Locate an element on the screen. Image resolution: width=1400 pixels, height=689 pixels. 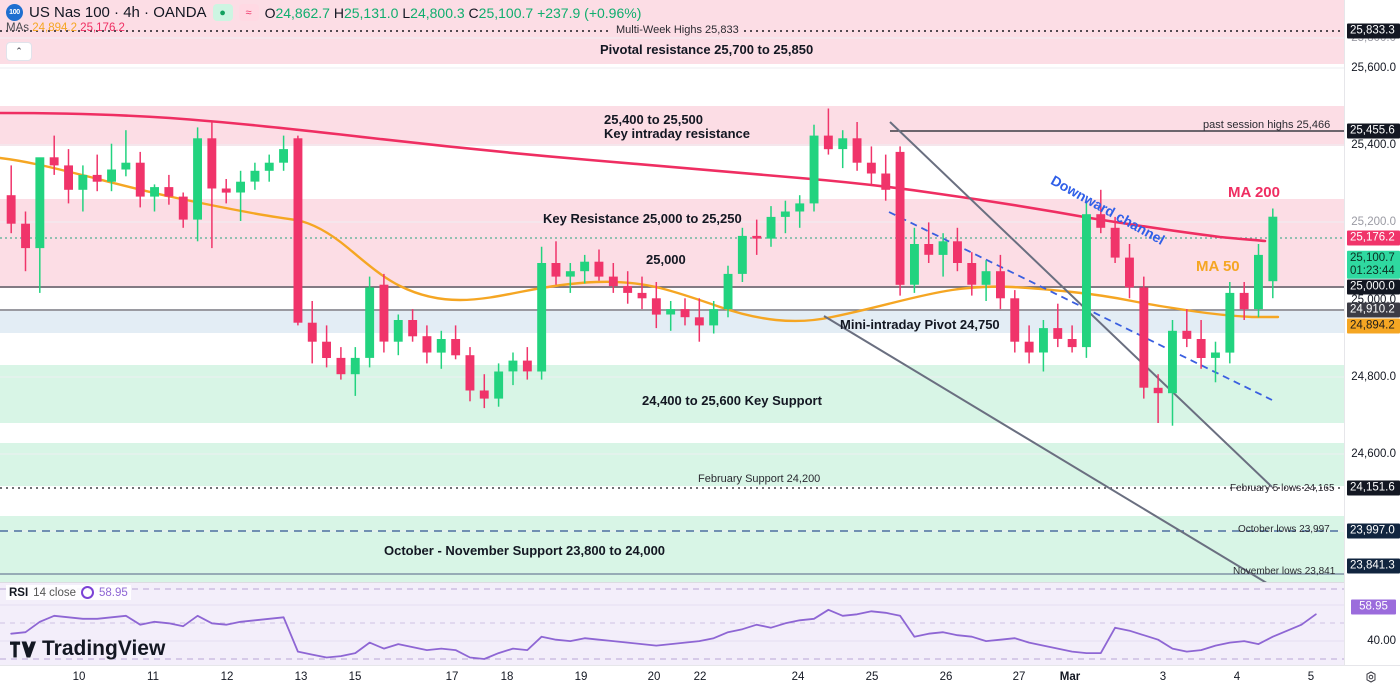
rsi-value-label: 58.95 is located at coordinates (113, 592).